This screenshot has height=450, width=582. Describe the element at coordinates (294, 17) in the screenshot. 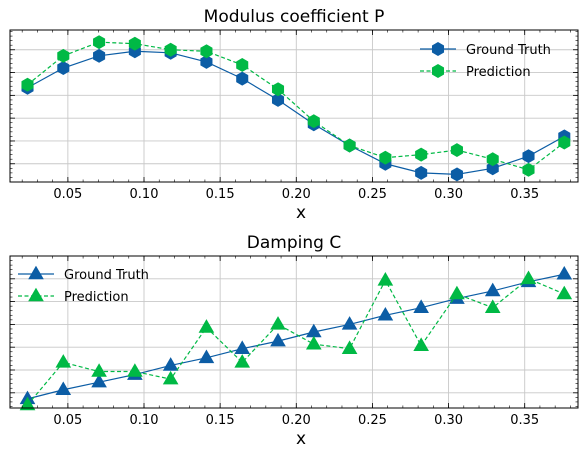

I see `chart-title: Modulus coefficient P` at that location.